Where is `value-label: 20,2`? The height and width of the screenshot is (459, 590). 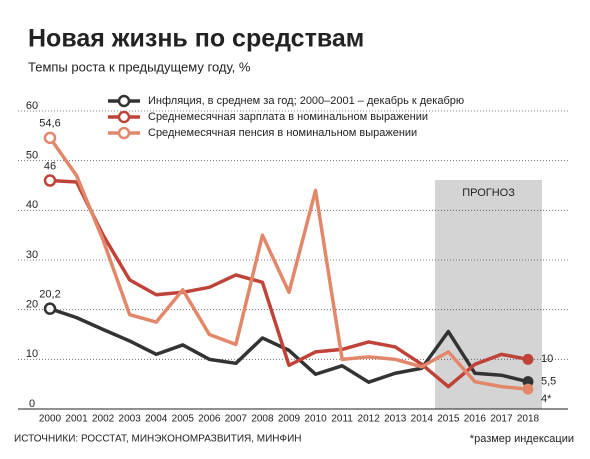 value-label: 20,2 is located at coordinates (49, 295).